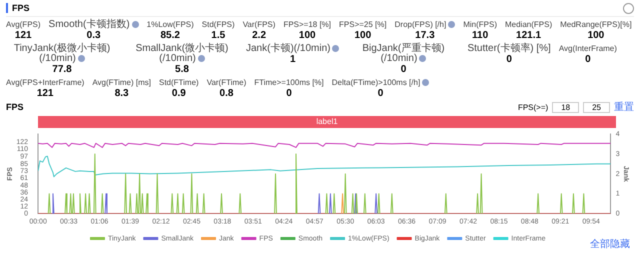  Describe the element at coordinates (62, 70) in the screenshot. I see `data-label: 77.8` at that location.